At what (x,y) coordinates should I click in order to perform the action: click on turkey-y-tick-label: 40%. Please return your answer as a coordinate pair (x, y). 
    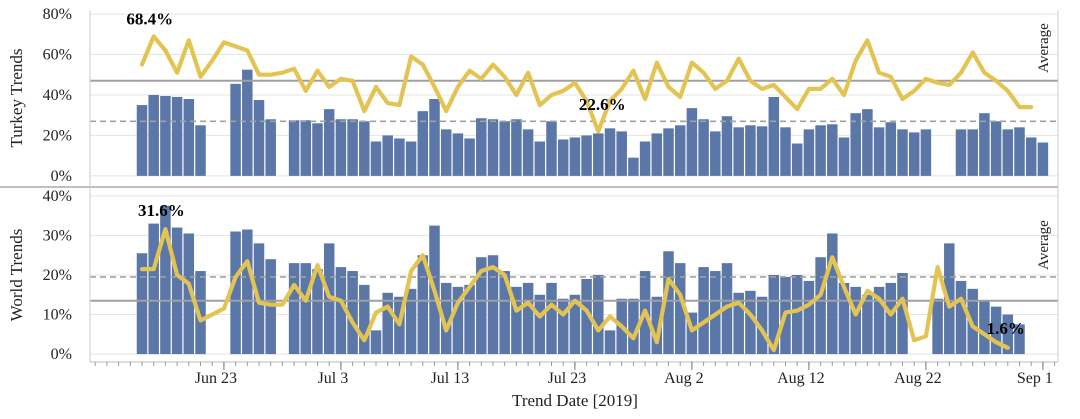
    Looking at the image, I should click on (57, 95).